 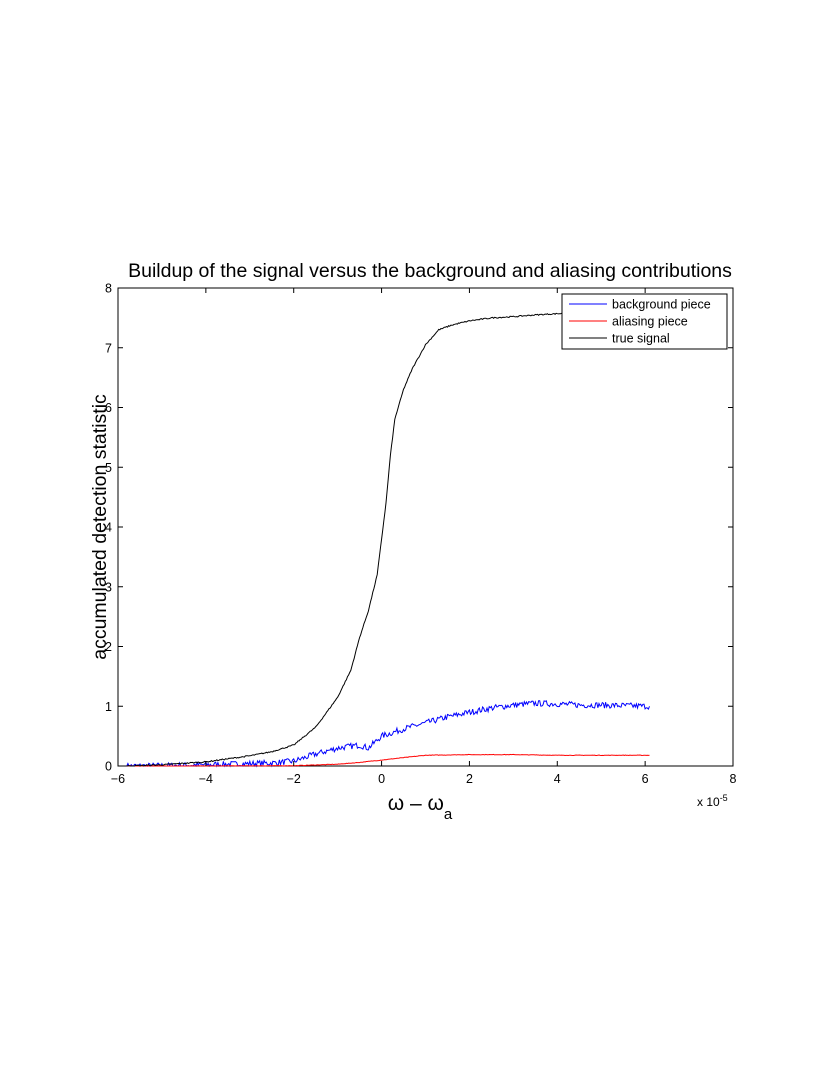 I want to click on x-exponent-label: x 10-5, so click(x=712, y=801).